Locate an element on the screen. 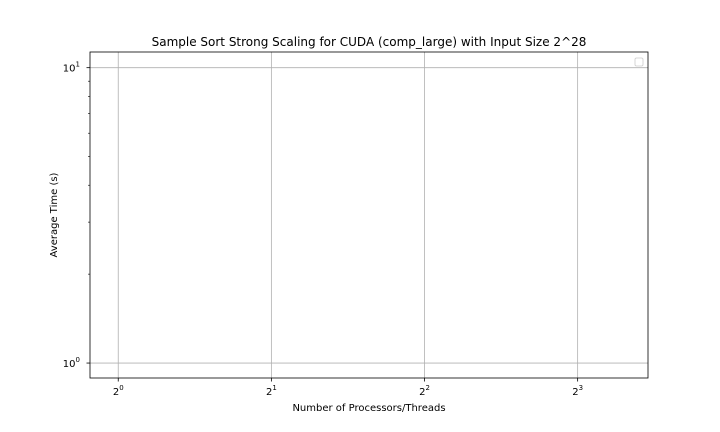 Image resolution: width=720 pixels, height=432 pixels. x-tick-label-3: 23 is located at coordinates (577, 391).